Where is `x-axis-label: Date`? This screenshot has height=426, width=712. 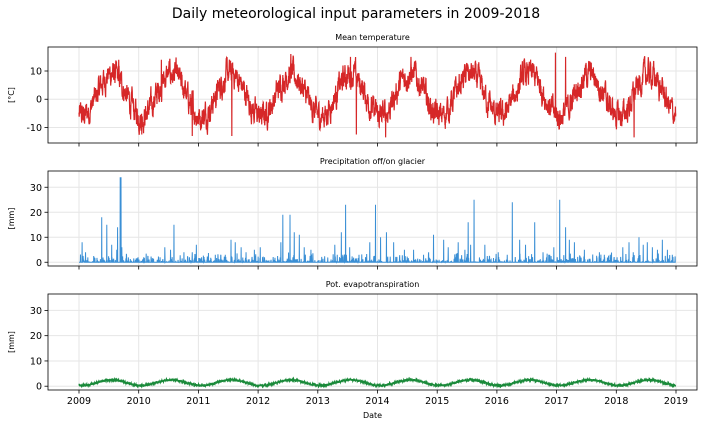
x-axis-label: Date is located at coordinates (372, 415).